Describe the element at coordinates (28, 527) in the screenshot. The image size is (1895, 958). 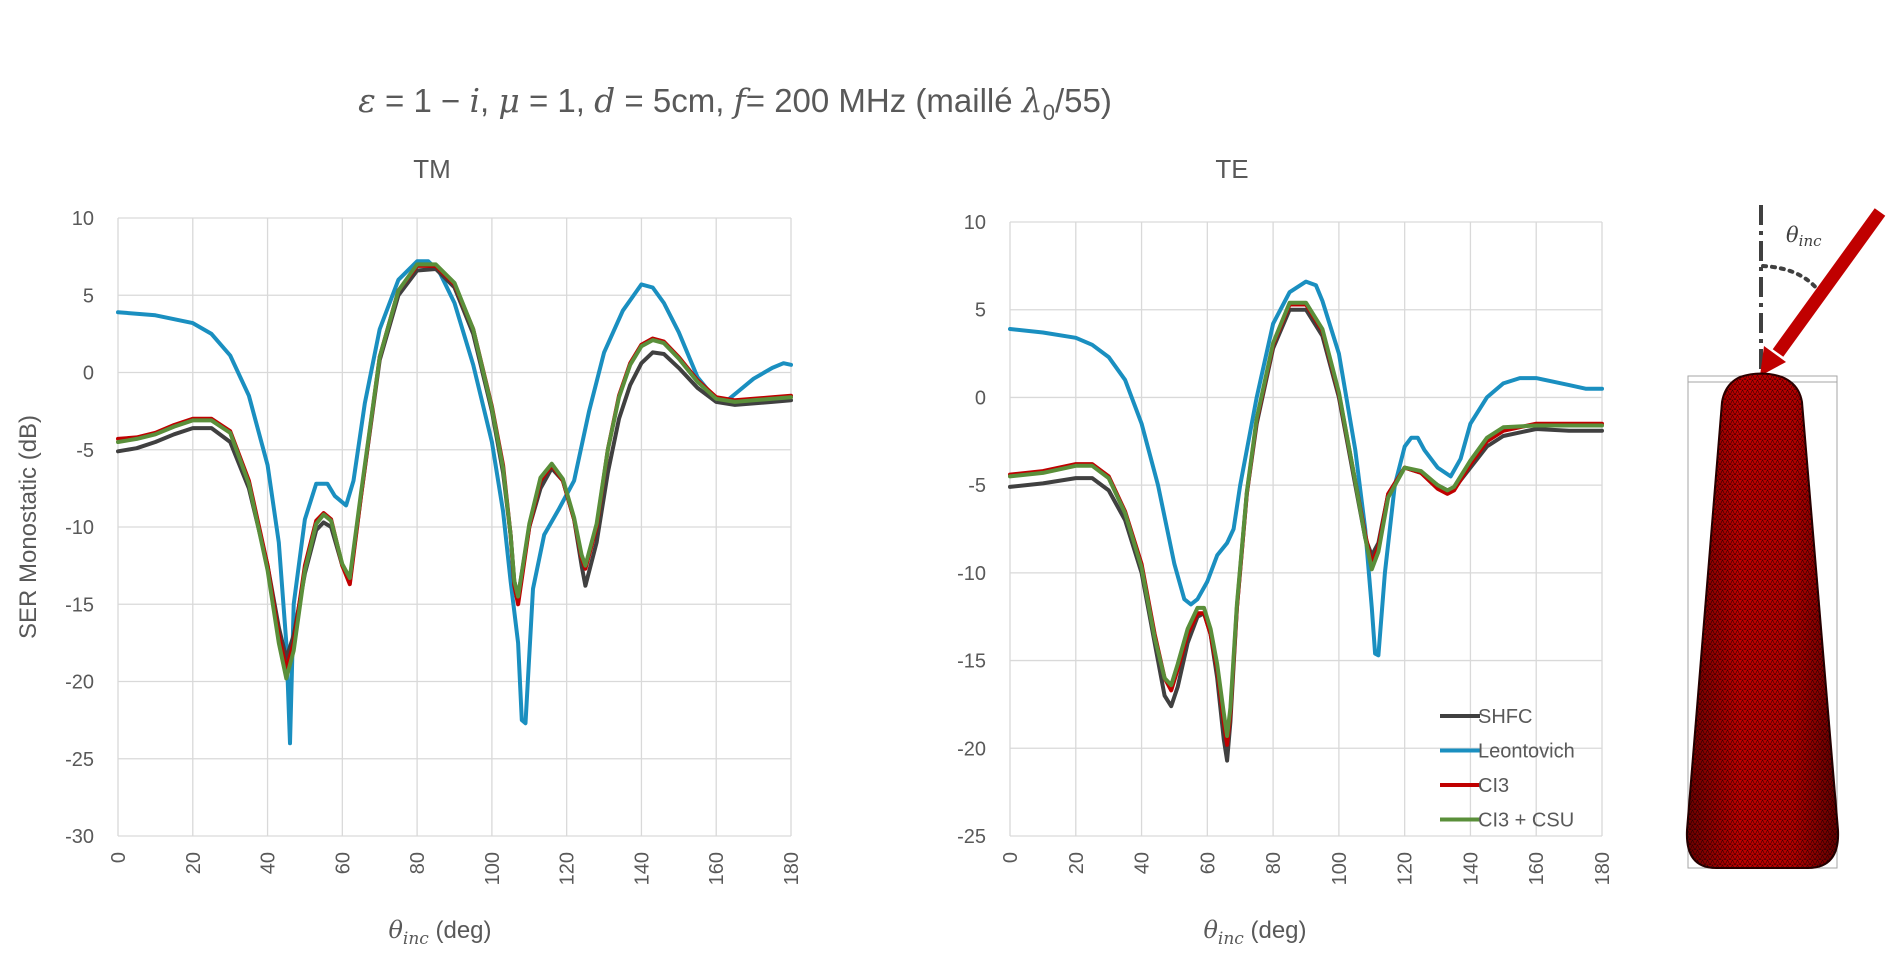
I see `y-axis-title: SER Monostatic (dB)` at that location.